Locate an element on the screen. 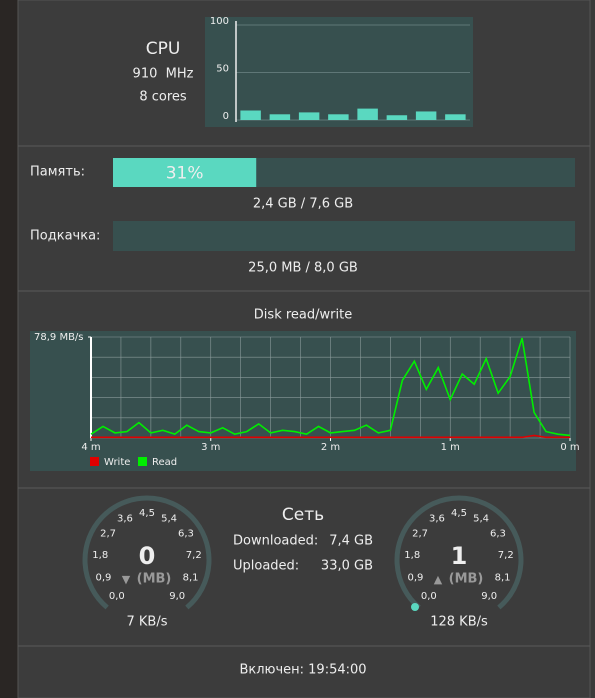 This screenshot has height=698, width=595. y-tick-label: 0 is located at coordinates (226, 116).